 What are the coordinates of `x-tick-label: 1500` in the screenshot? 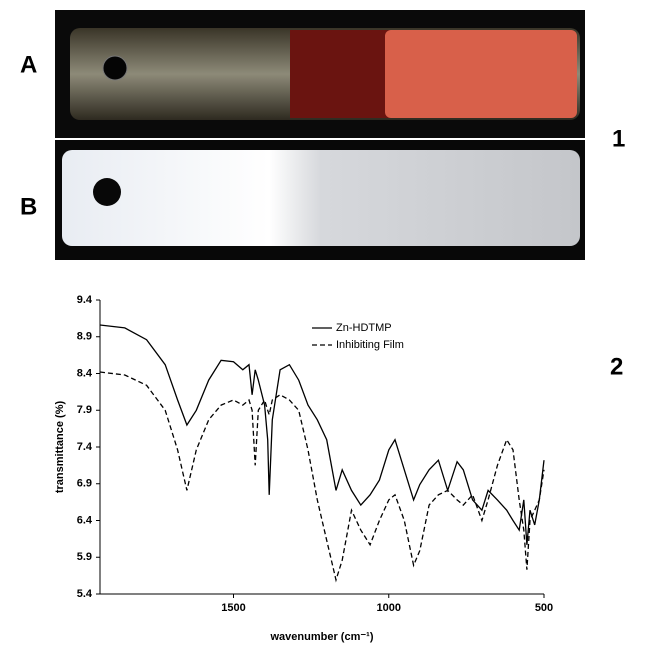 It's located at (233, 608).